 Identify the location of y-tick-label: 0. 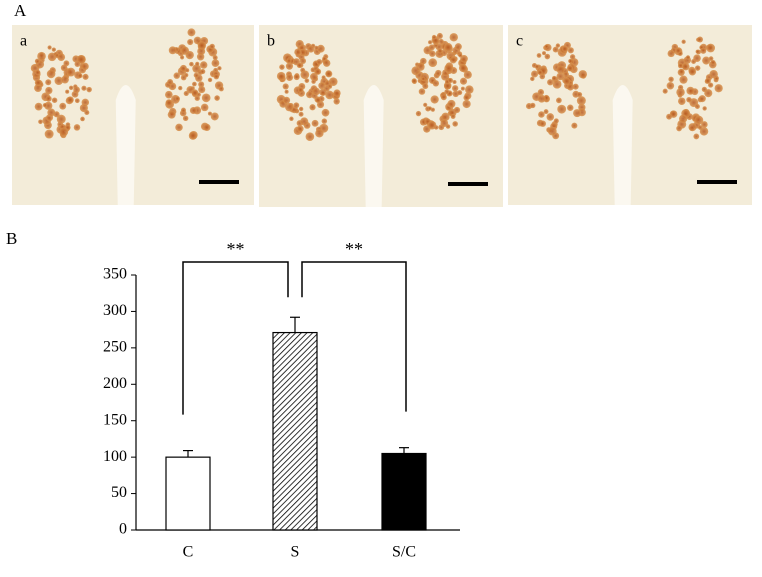
(123, 529).